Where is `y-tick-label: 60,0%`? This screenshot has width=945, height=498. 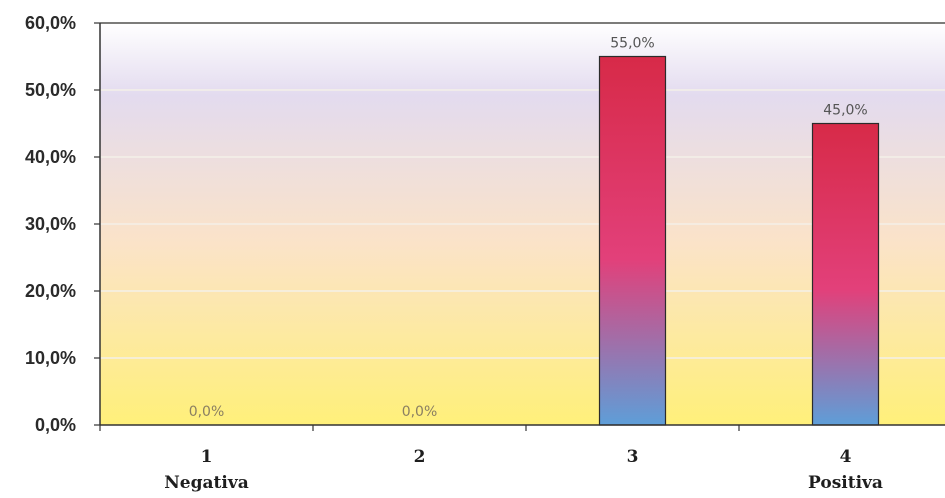
y-tick-label: 60,0% is located at coordinates (50, 23).